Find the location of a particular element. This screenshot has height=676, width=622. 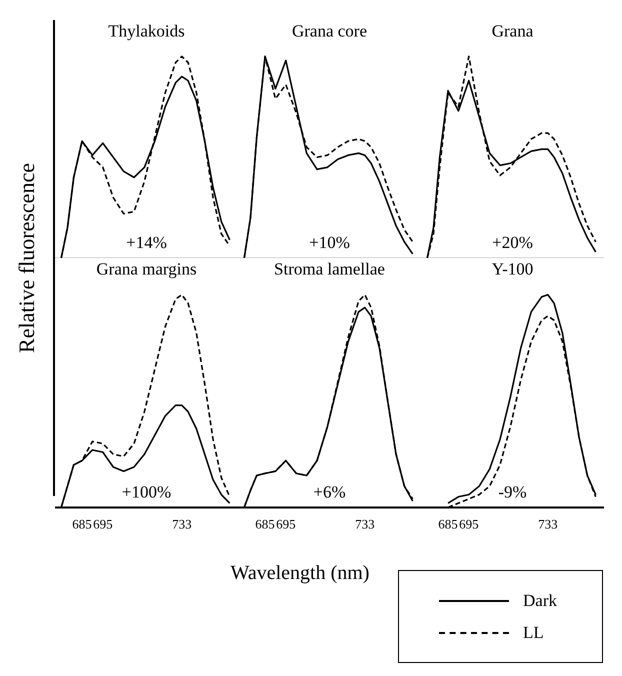

legend-label: Dark is located at coordinates (540, 601).